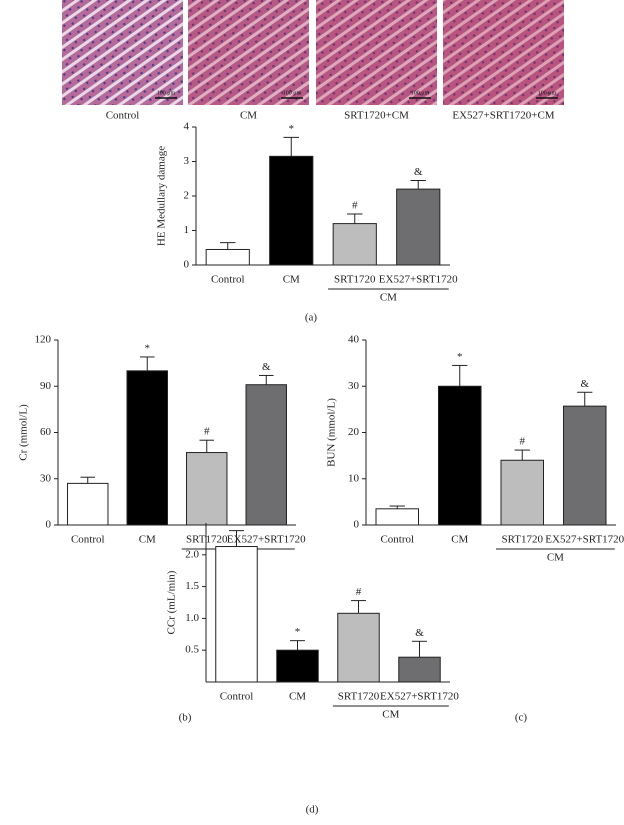 This screenshot has height=825, width=624. Describe the element at coordinates (162, 196) in the screenshot. I see `y-axis-label: HE Medullary damage` at that location.